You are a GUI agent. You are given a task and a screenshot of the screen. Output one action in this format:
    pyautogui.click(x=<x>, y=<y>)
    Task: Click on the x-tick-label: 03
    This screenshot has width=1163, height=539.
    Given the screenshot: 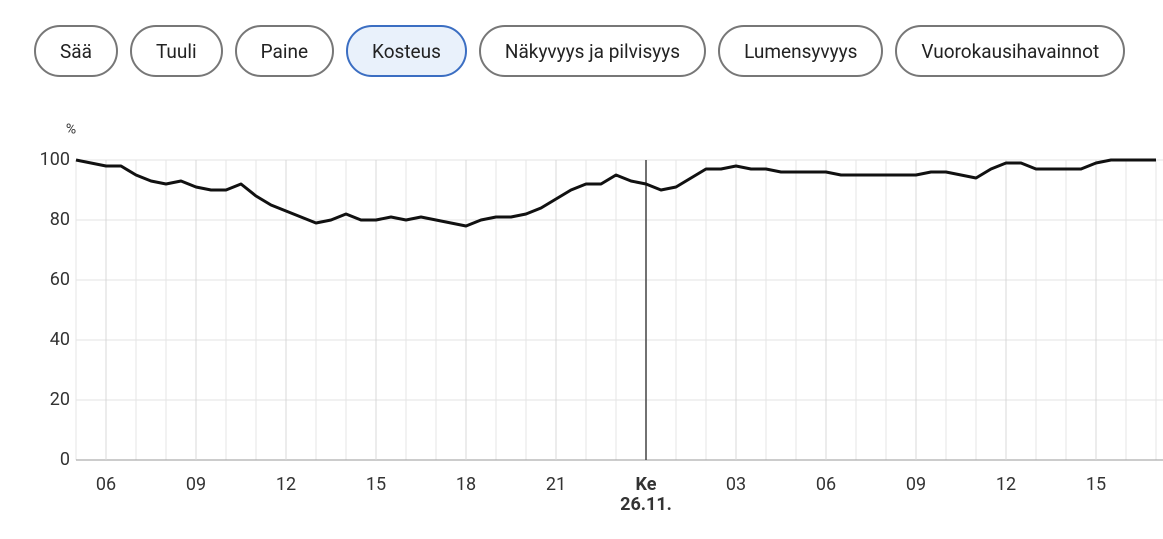 What is the action you would take?
    pyautogui.click(x=736, y=484)
    